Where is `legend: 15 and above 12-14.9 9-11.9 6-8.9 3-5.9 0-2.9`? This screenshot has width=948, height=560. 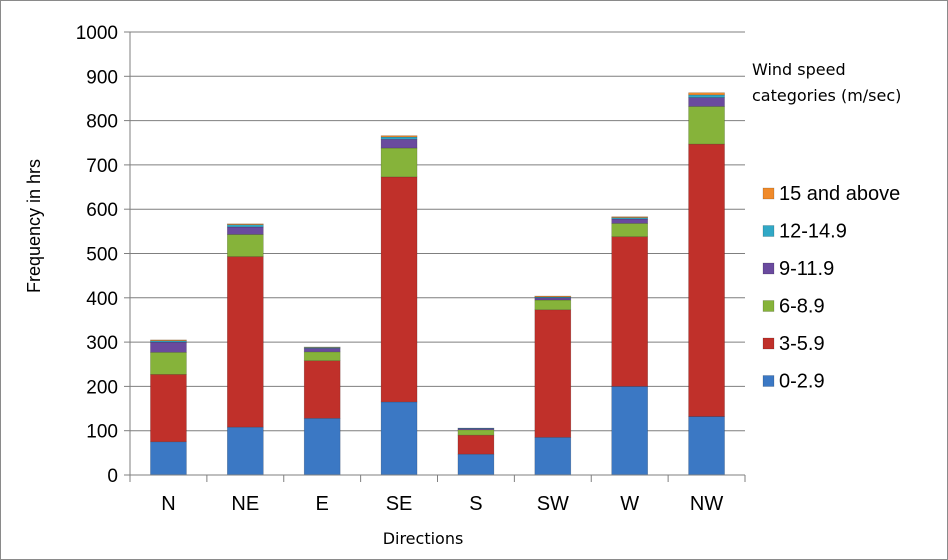 legend: 15 and above 12-14.9 9-11.9 6-8.9 3-5.9 0-2.9 is located at coordinates (831, 288).